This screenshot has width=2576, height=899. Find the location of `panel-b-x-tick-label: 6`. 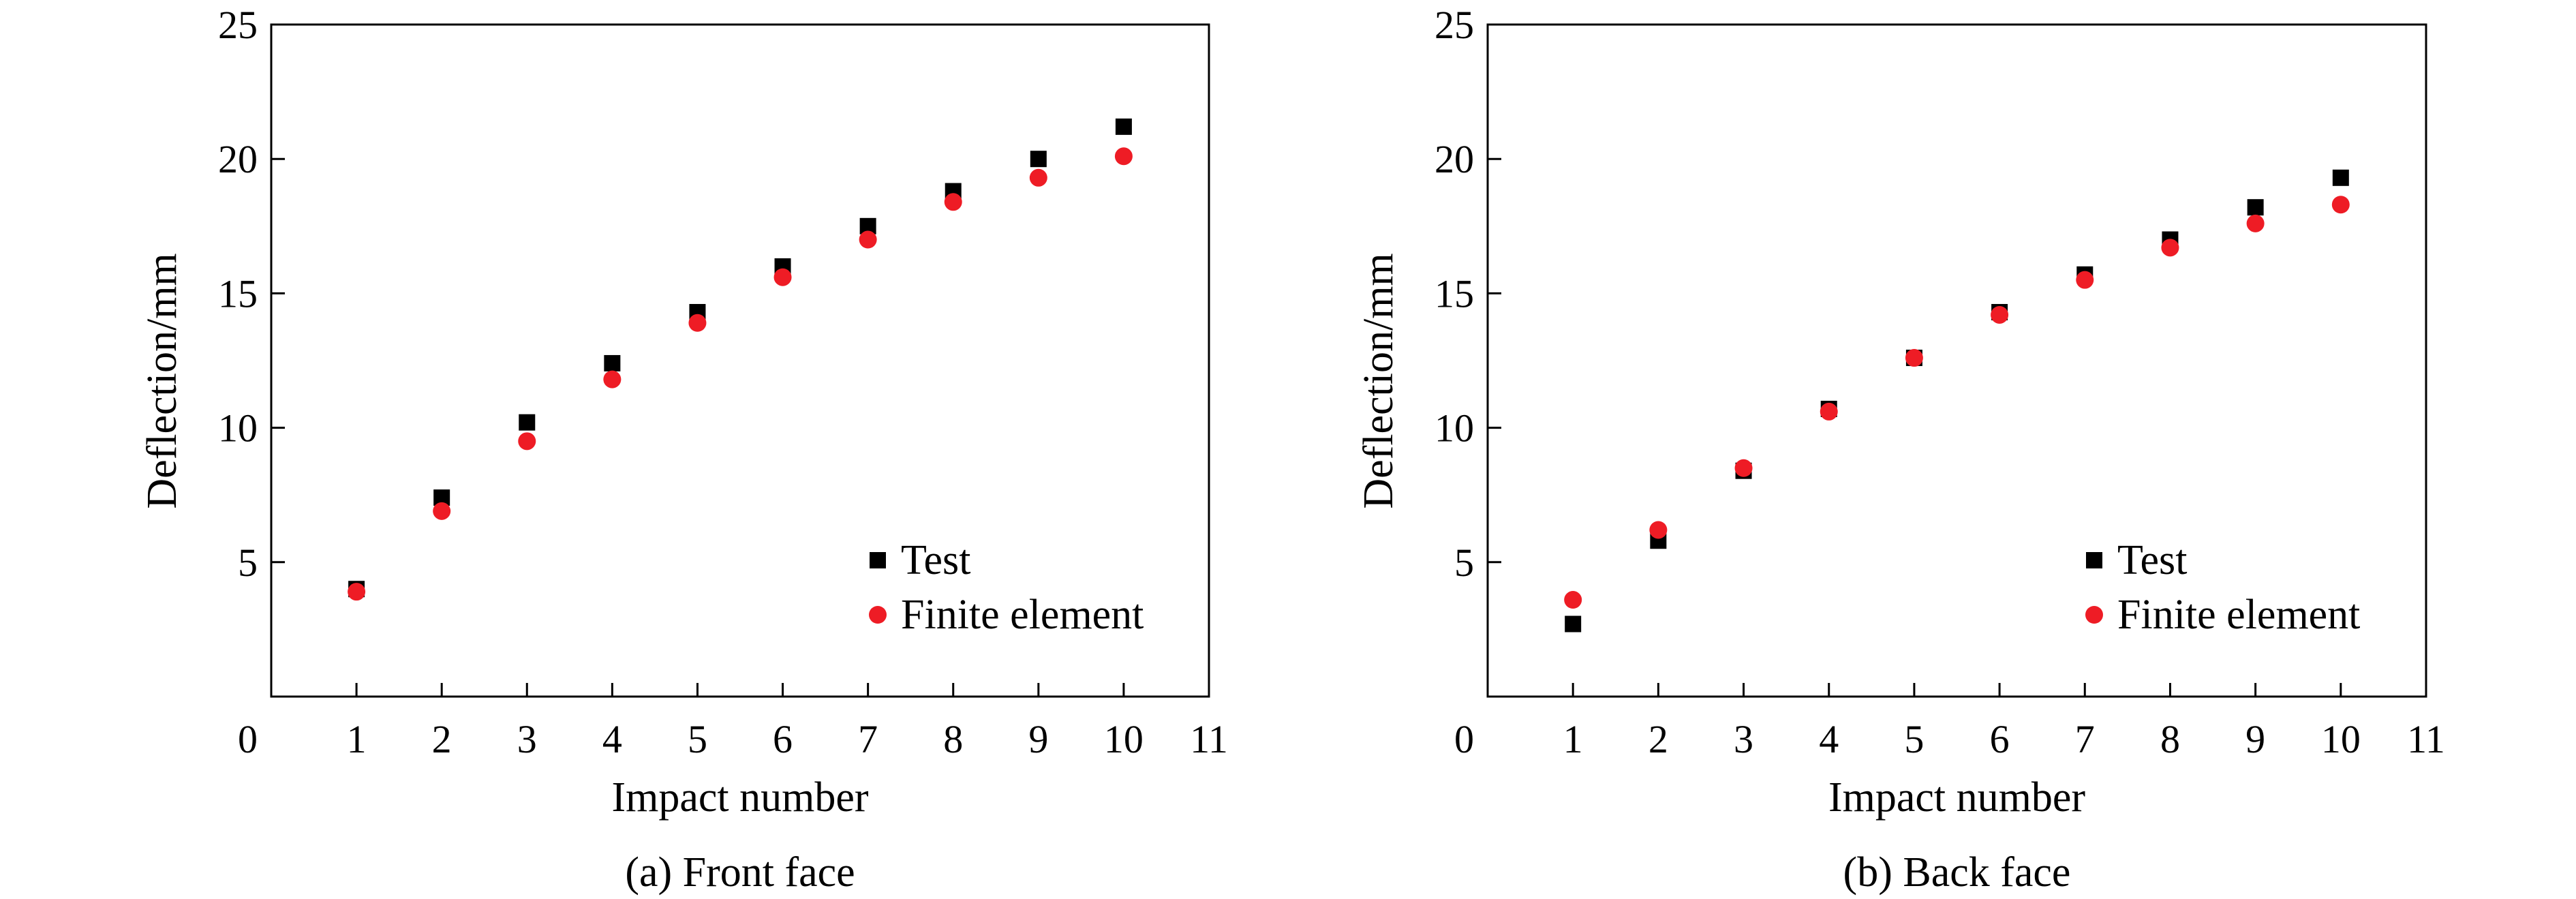

panel-b-x-tick-label: 6 is located at coordinates (2000, 739).